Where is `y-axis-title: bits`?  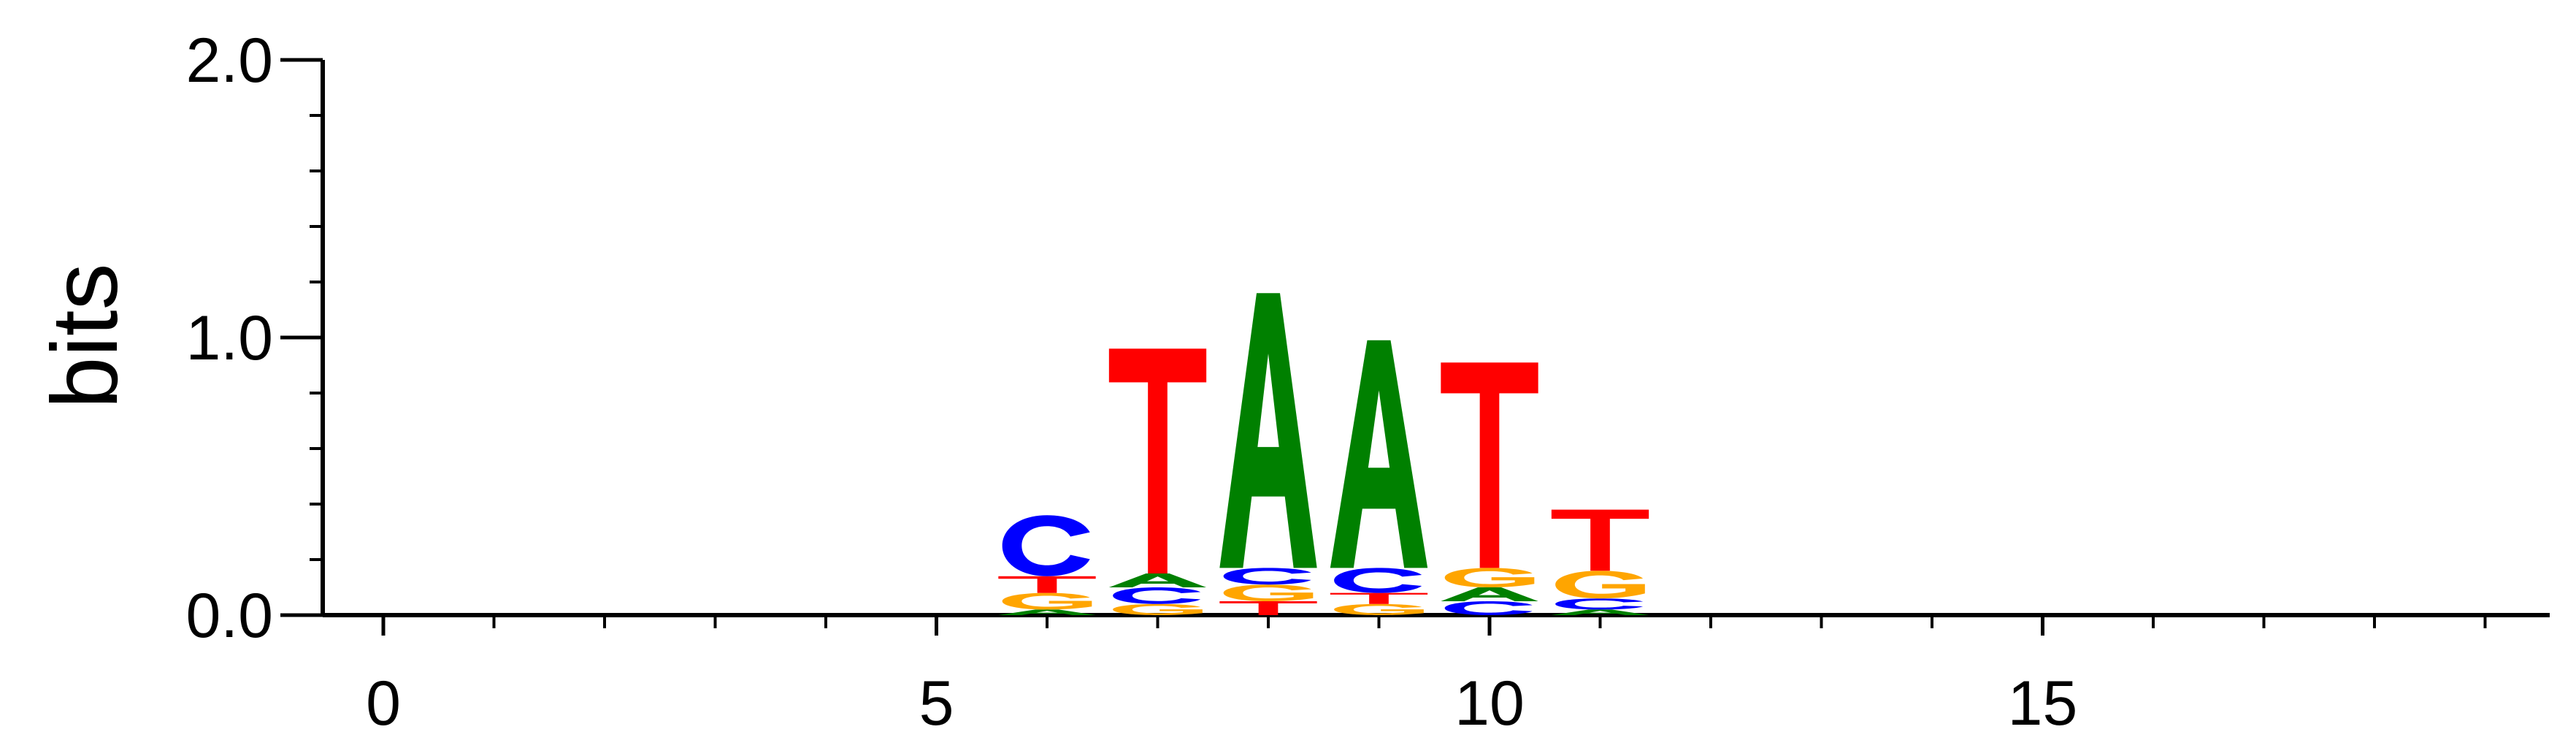 y-axis-title: bits is located at coordinates (85, 335).